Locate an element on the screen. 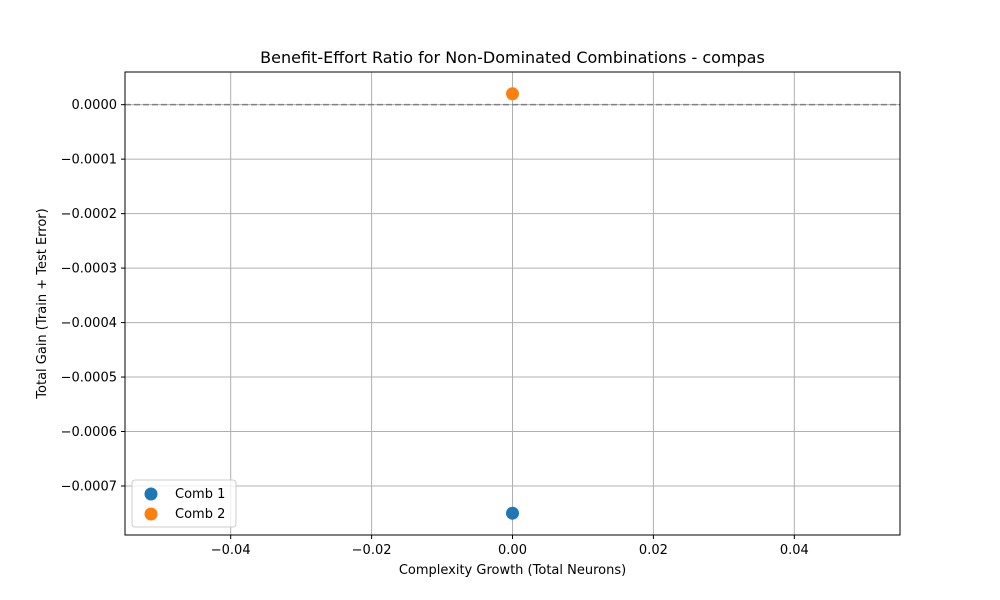  y-tick-label: −0.0007 is located at coordinates (89, 486).